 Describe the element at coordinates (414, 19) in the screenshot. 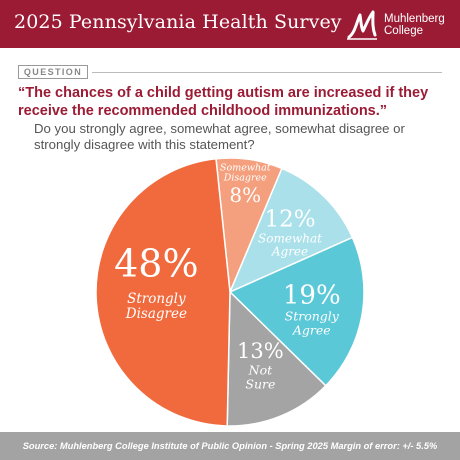

I see `logo-line-1: Muhlenberg` at that location.